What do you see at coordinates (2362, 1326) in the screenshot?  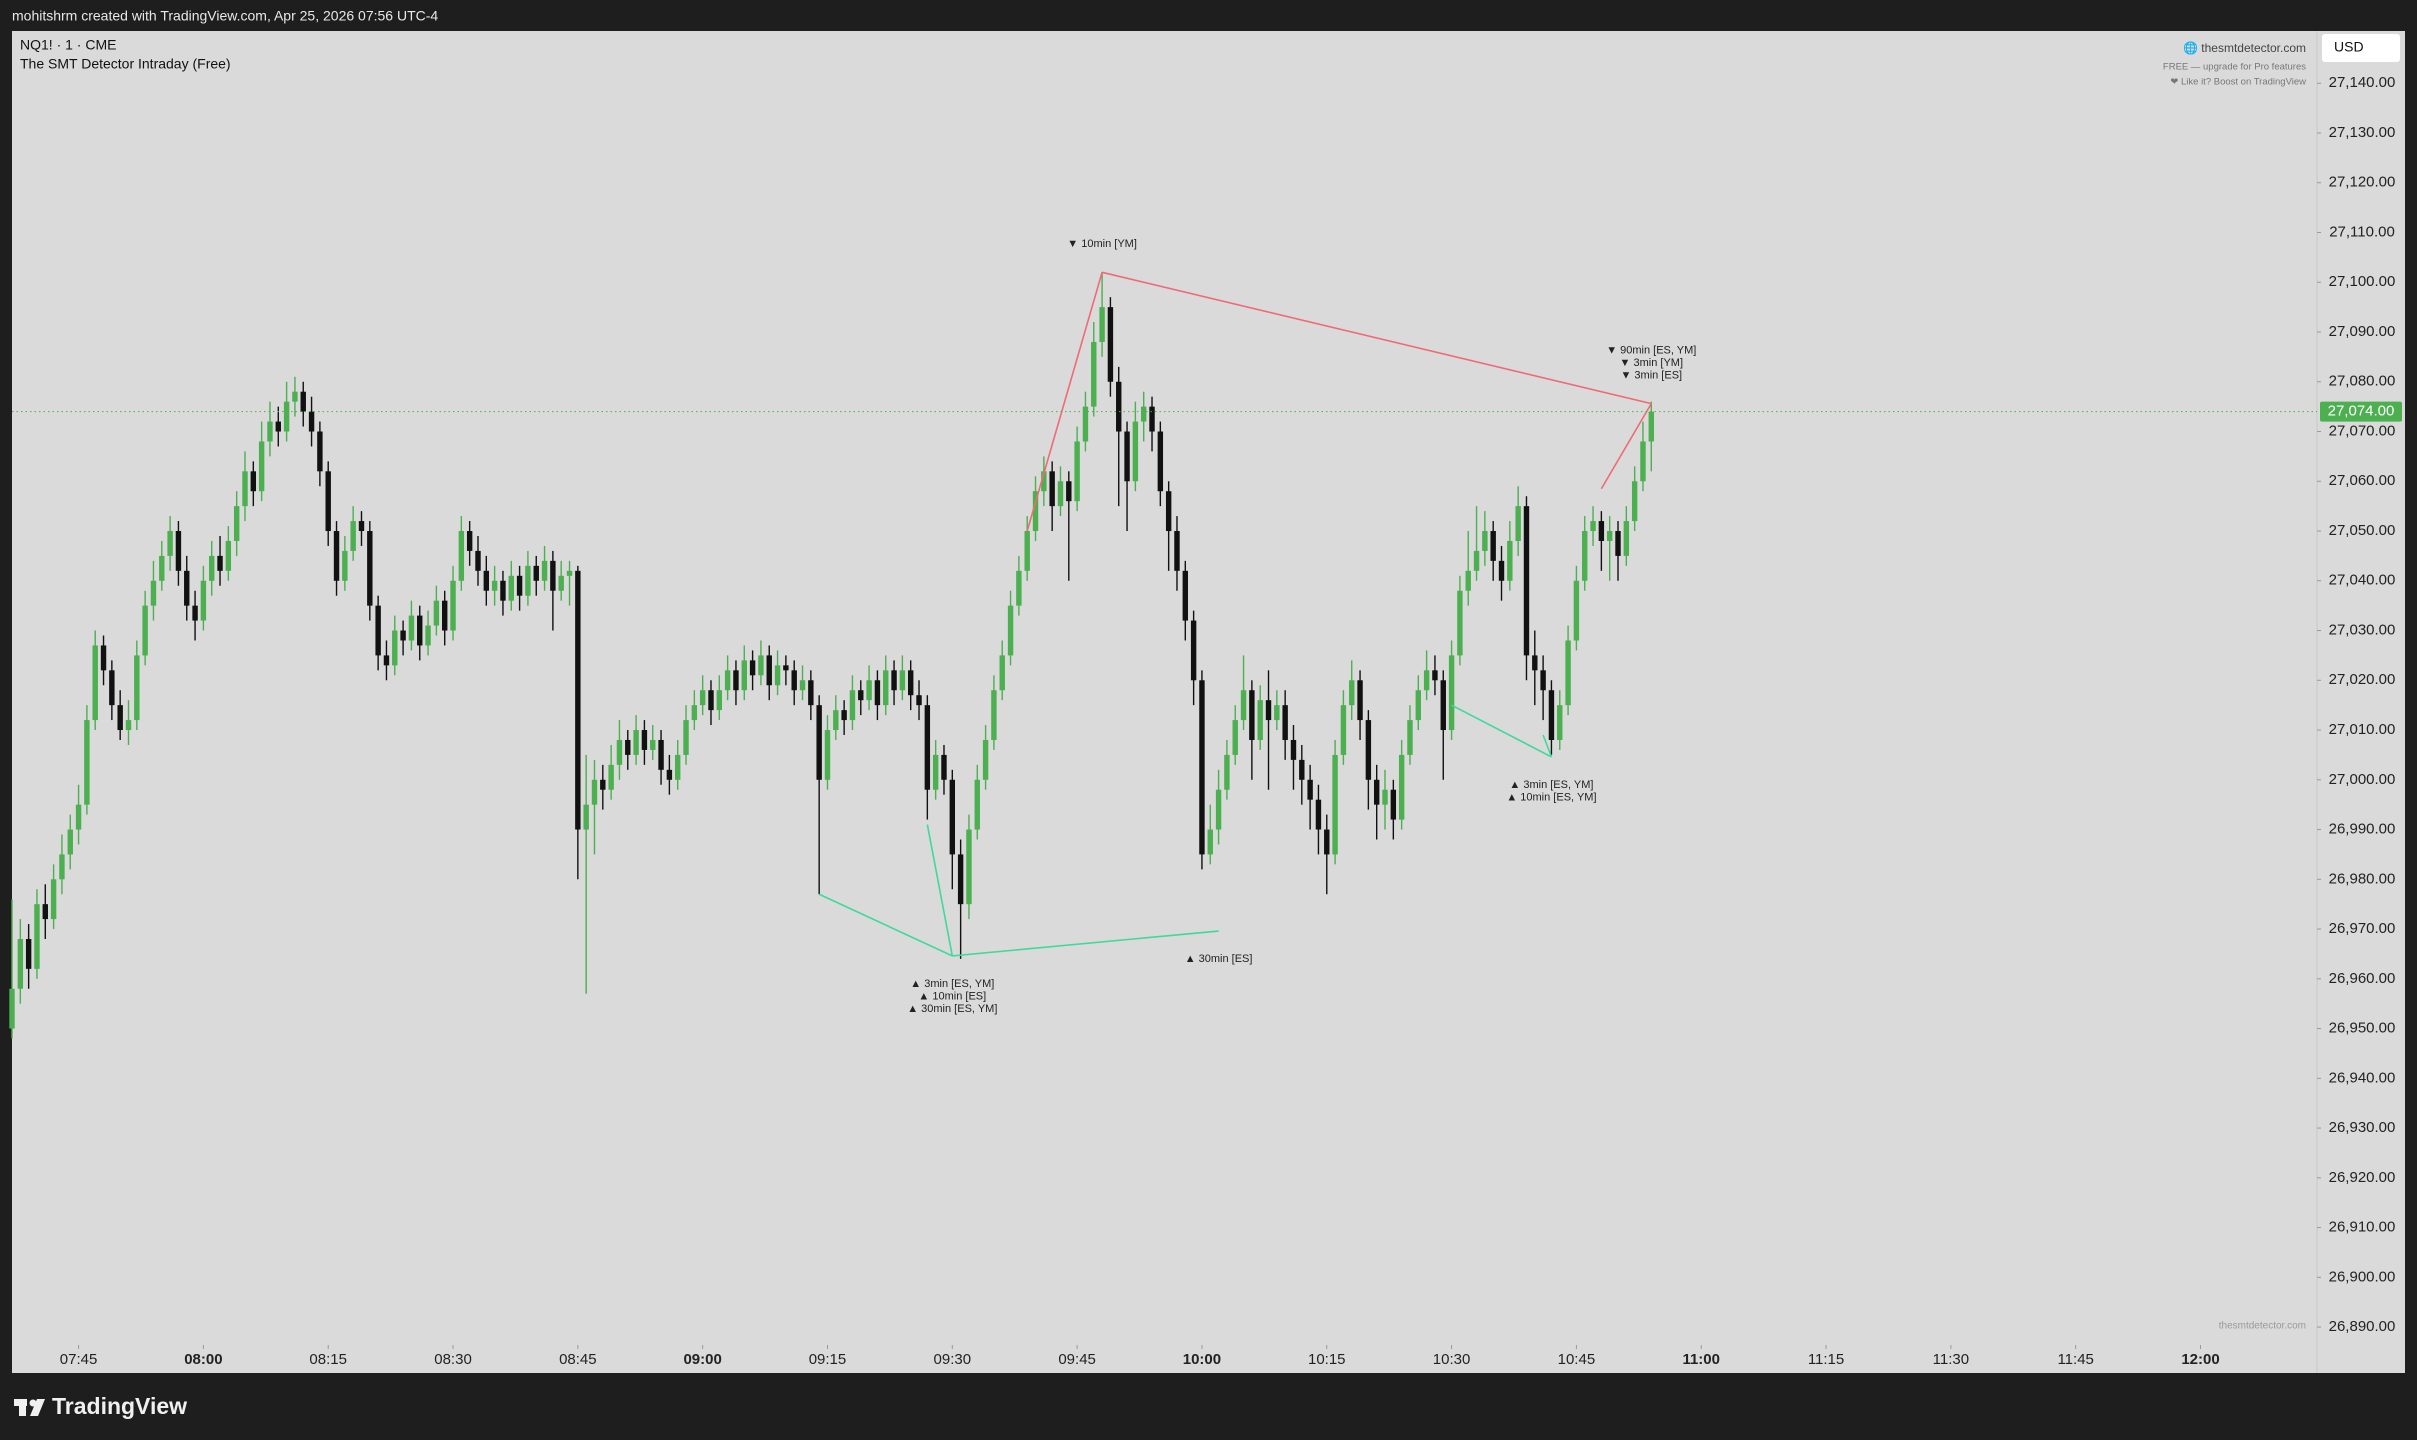 I see `y-tick-label: 26,890.00` at bounding box center [2362, 1326].